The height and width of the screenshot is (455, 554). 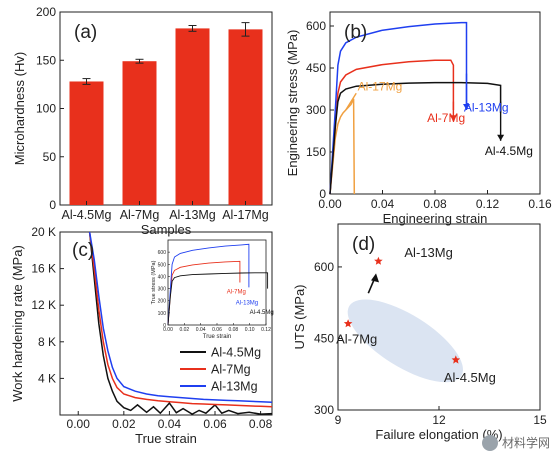 What do you see at coordinates (162, 302) in the screenshot?
I see `inset-y-tick-label: 200` at bounding box center [162, 302].